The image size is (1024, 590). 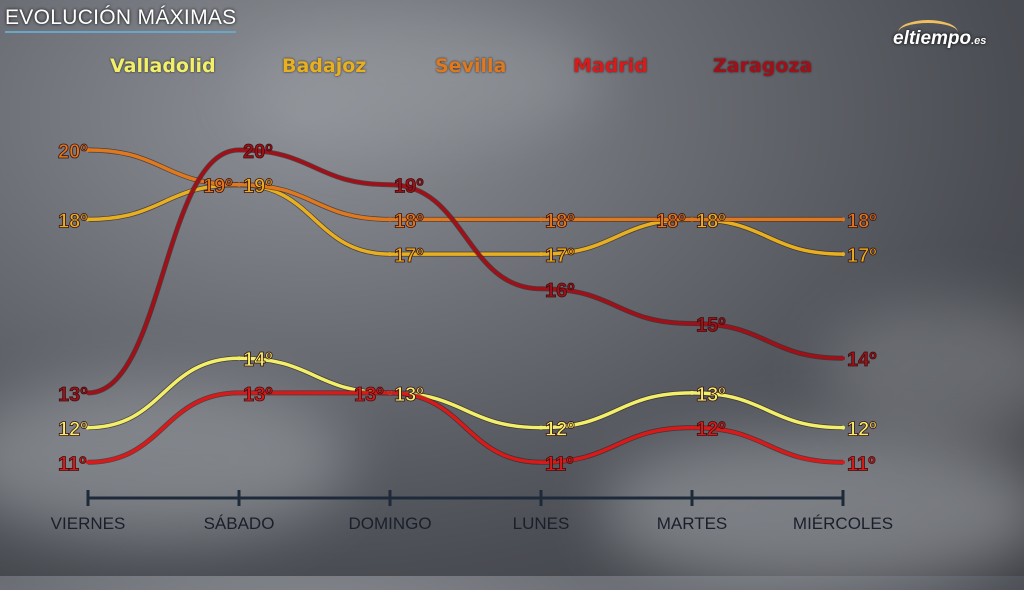 I want to click on series-line-sevilla, so click(x=465, y=185).